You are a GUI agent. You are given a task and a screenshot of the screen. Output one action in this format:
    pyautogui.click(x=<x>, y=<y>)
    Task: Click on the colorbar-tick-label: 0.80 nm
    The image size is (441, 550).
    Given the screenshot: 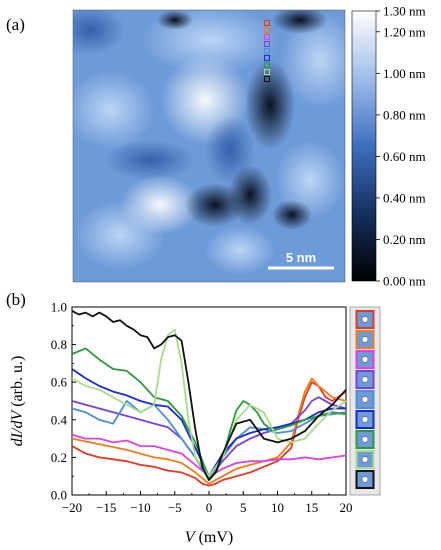 What is the action you would take?
    pyautogui.click(x=404, y=114)
    